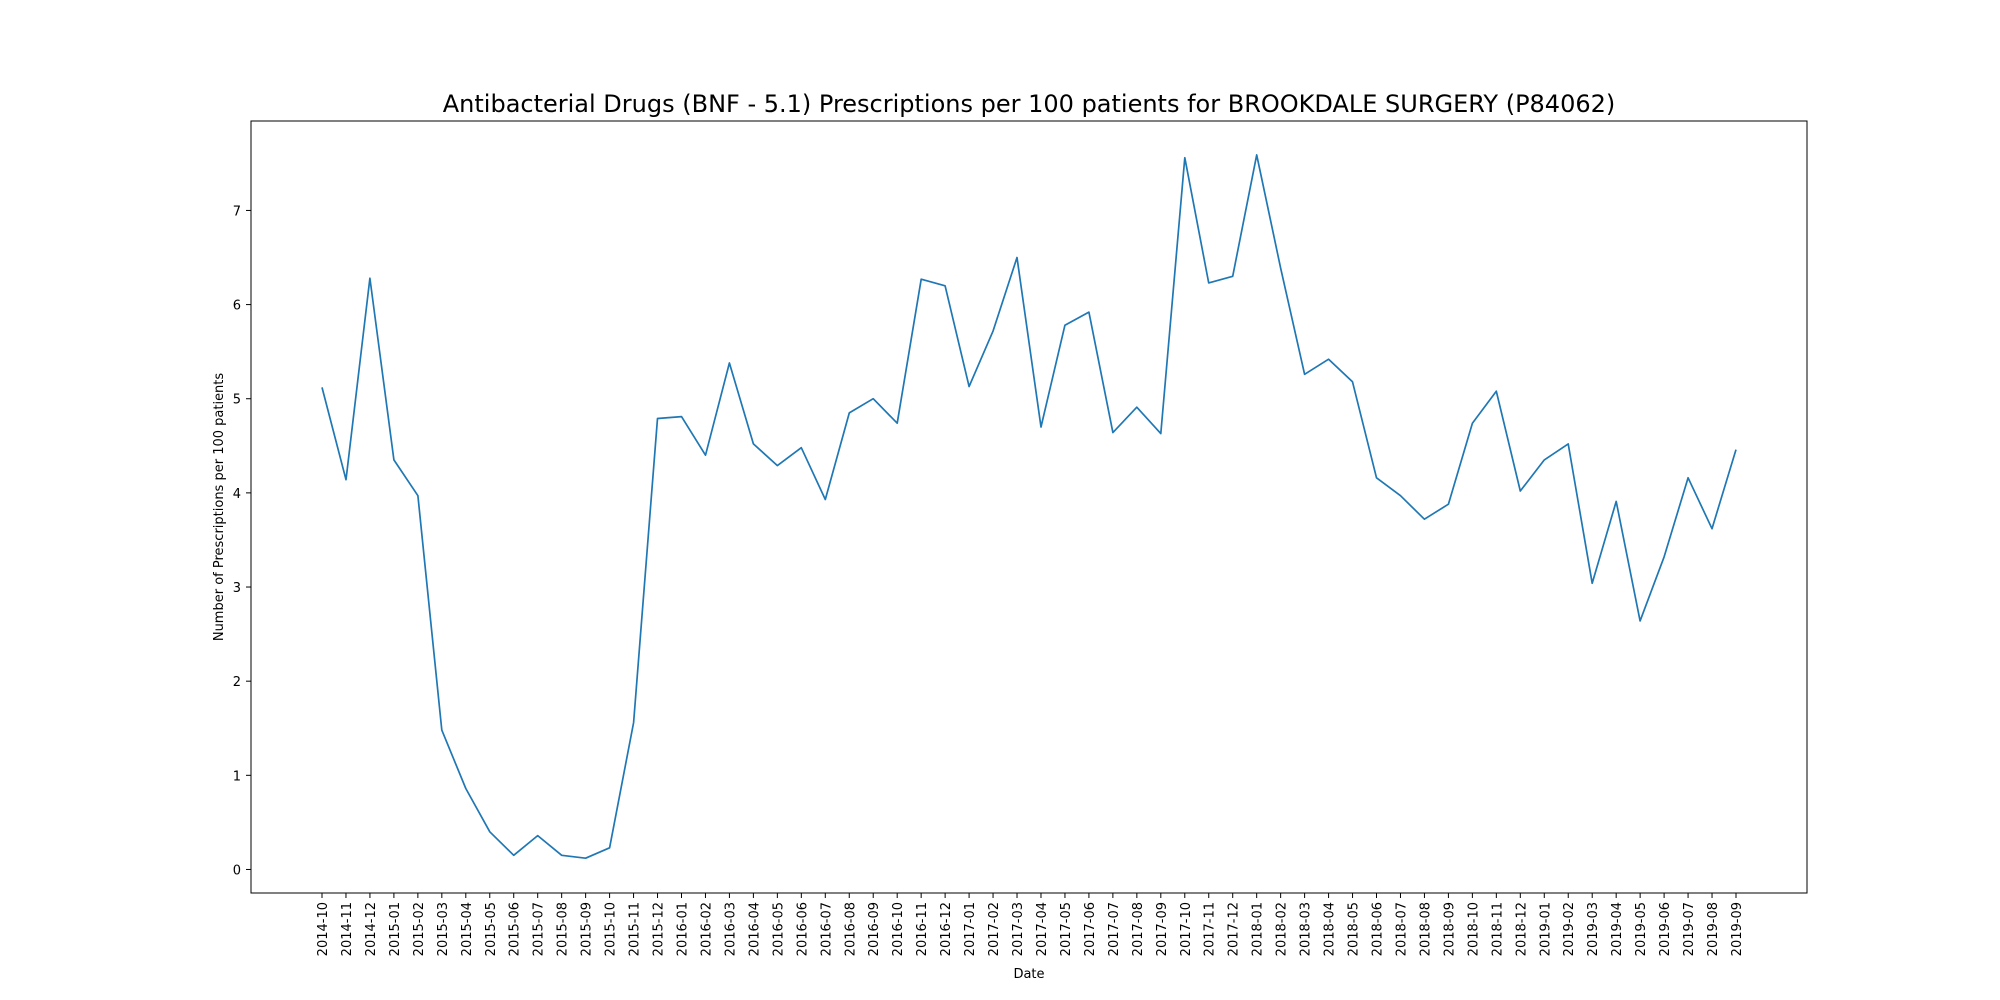  I want to click on x-tick-label: 2019-06, so click(1665, 929).